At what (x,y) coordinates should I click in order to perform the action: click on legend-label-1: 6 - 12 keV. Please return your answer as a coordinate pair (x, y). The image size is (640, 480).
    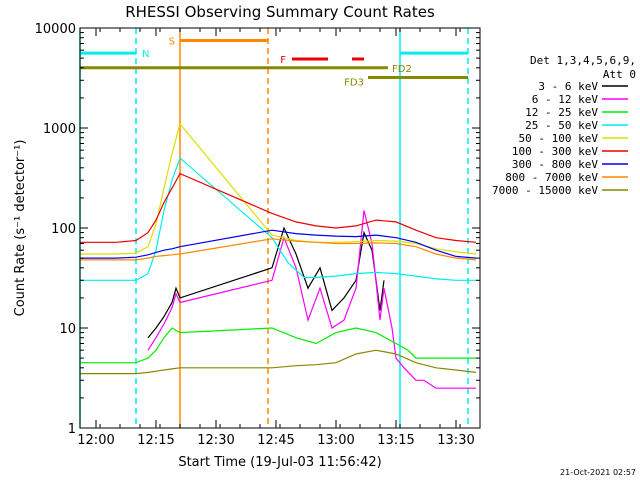
    Looking at the image, I should click on (565, 99).